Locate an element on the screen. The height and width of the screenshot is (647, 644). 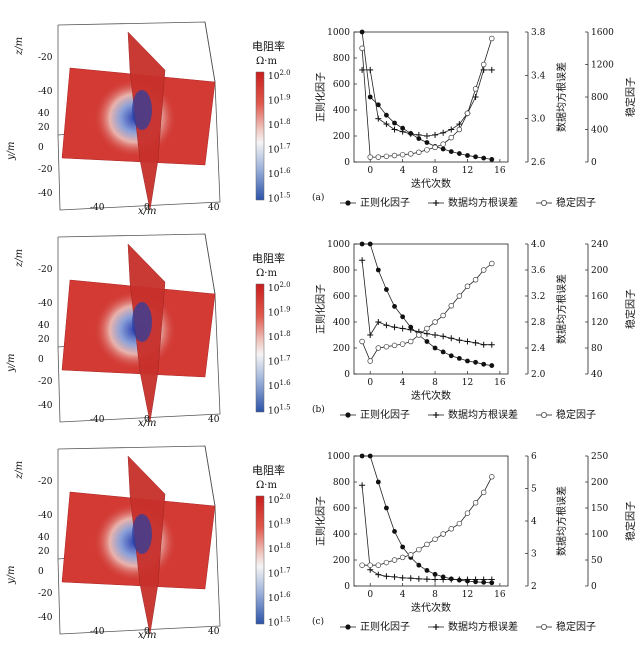
volume-plot-b: z/m -20 -40 40 20 0 -20 -40 y/m -40 0 40 x/m is located at coordinates (125, 325).